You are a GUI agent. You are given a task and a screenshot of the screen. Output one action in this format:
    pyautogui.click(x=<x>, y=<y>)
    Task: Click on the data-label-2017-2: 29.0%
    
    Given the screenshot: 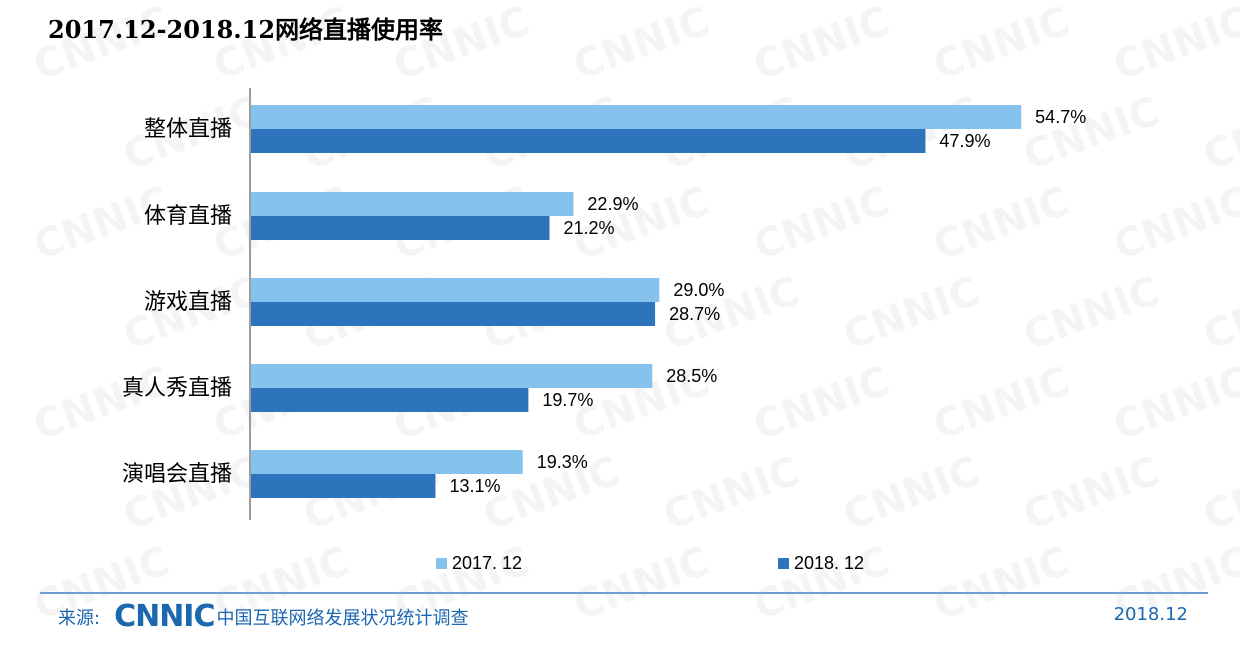 What is the action you would take?
    pyautogui.click(x=698, y=290)
    